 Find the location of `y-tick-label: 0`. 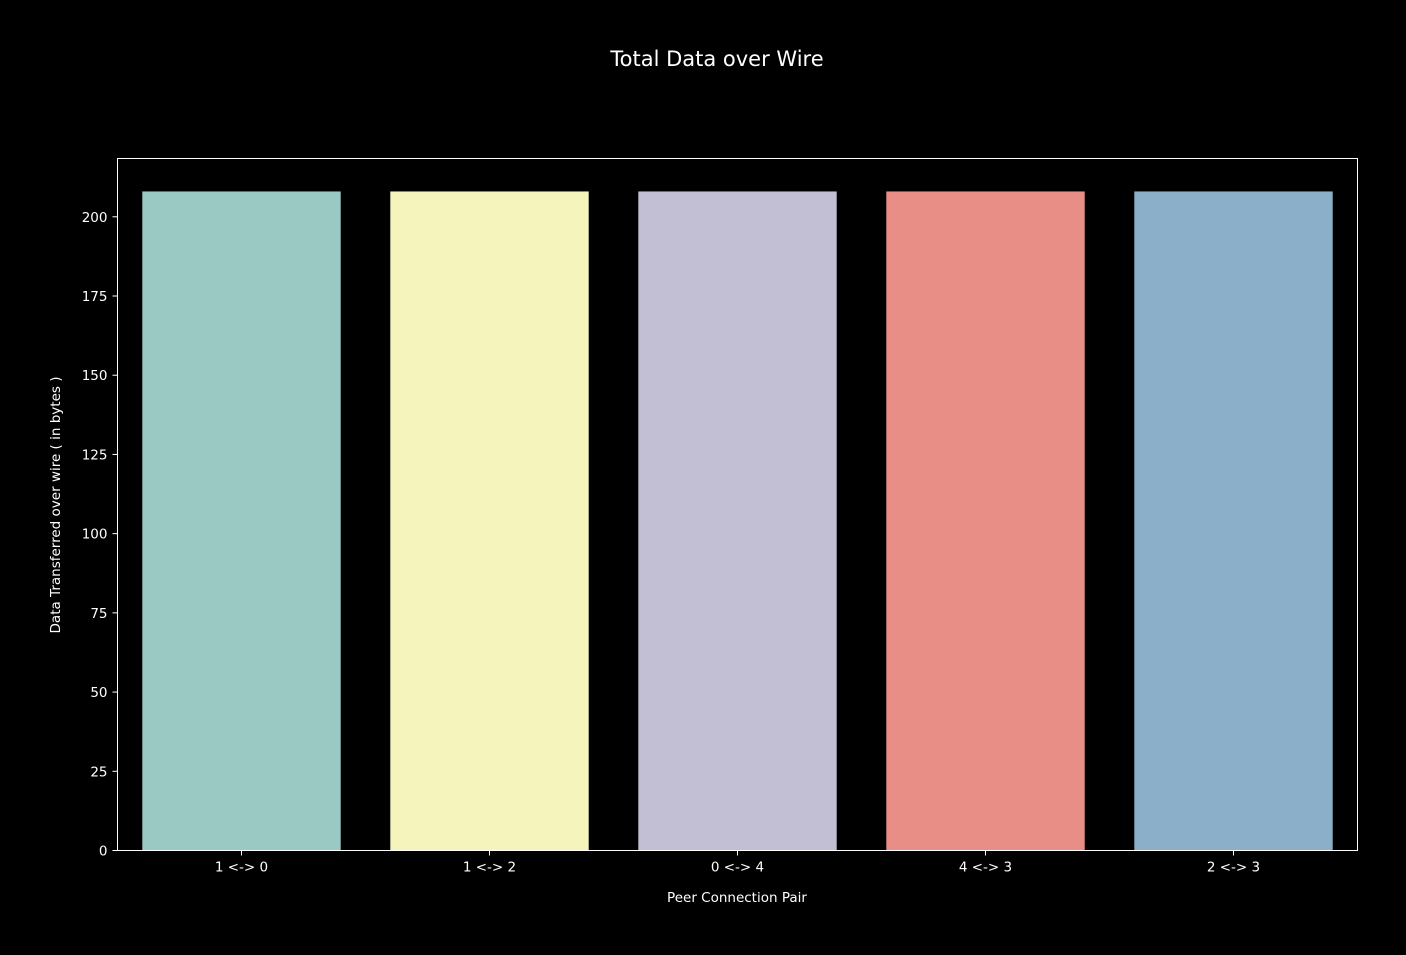

y-tick-label: 0 is located at coordinates (103, 852).